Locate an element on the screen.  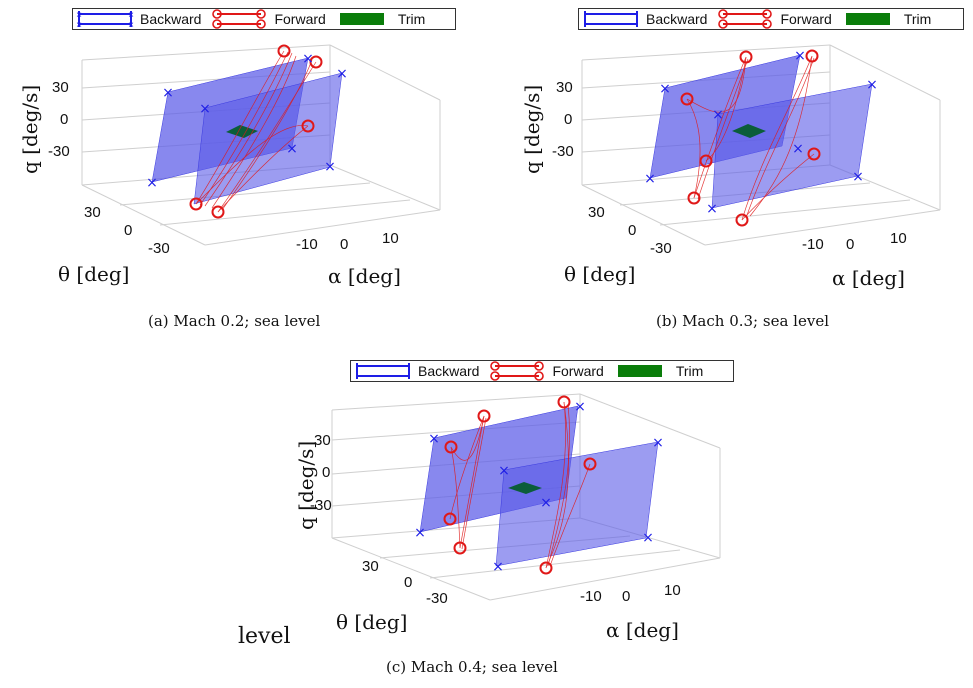
legend-backward-entry: × × × × Backward is located at coordinates (137, 20).